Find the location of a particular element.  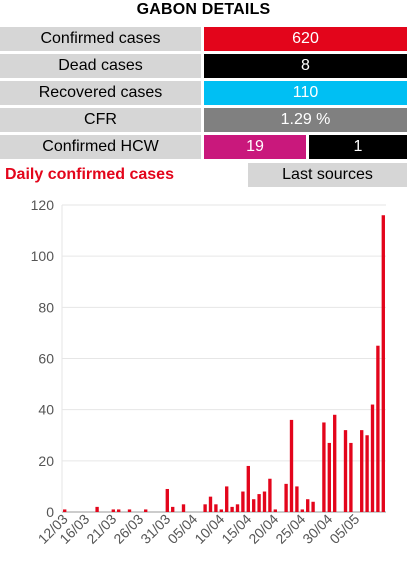

last-sources-button: Last sources is located at coordinates (327, 175).